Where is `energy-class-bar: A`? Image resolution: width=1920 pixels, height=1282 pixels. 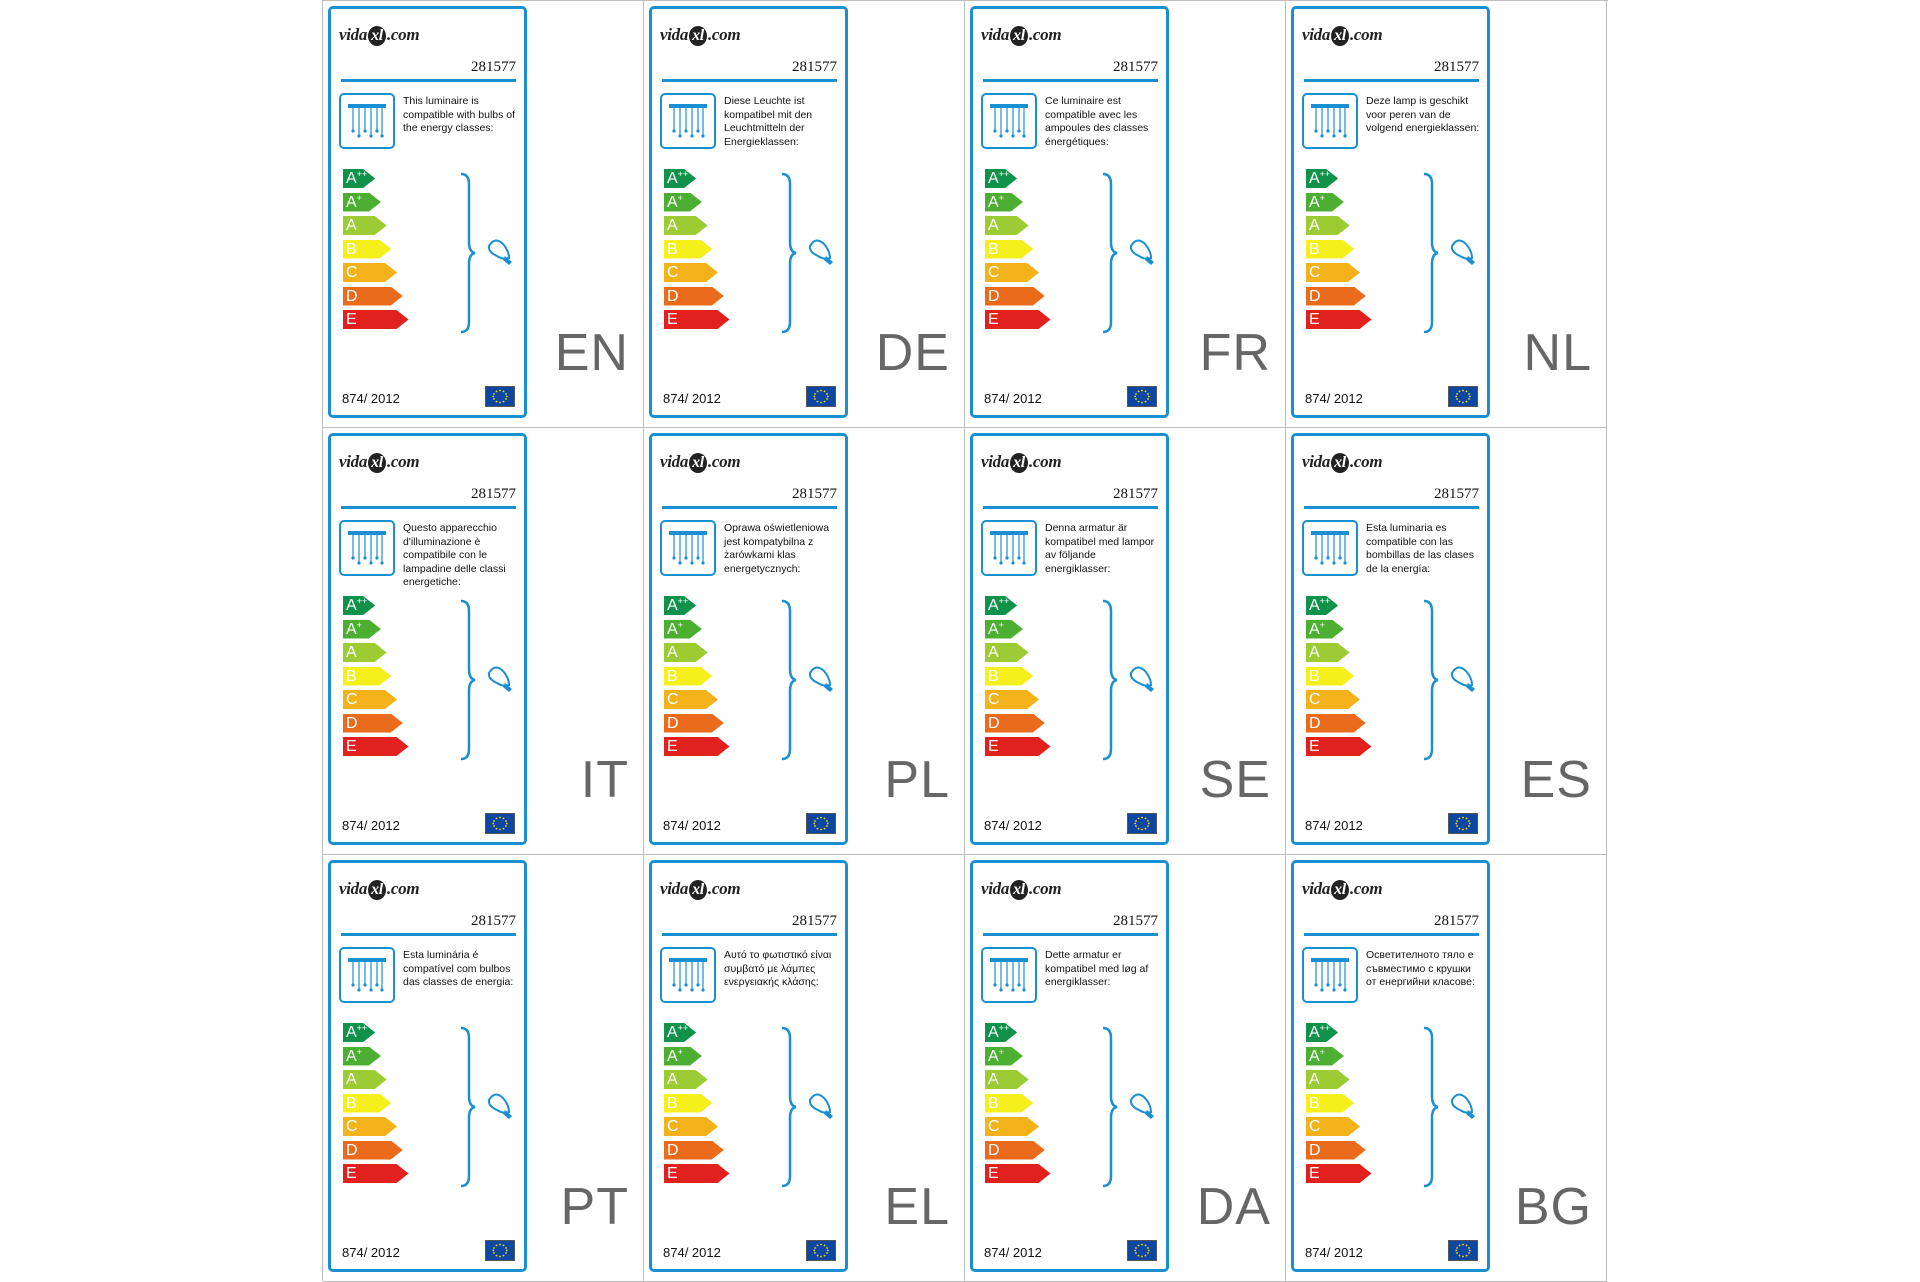
energy-class-bar: A is located at coordinates (365, 1079).